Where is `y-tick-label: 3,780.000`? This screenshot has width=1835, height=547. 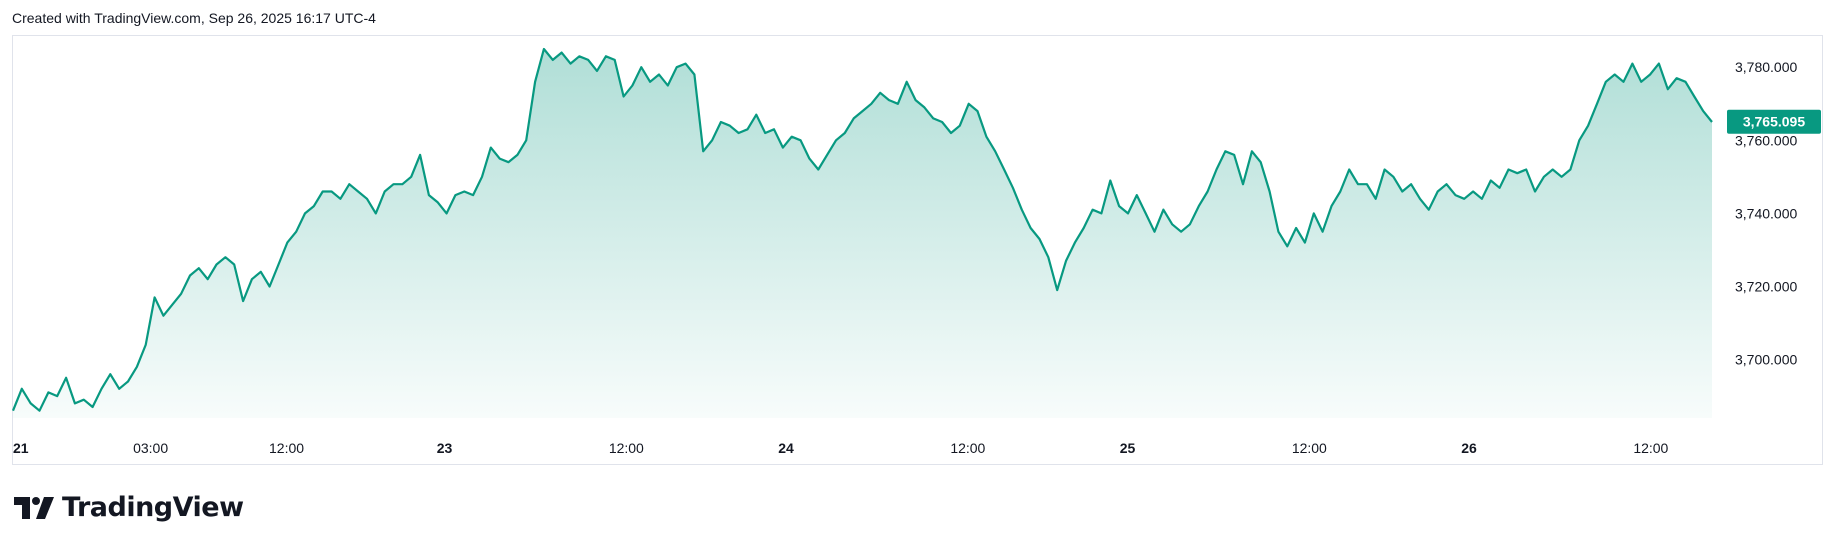 y-tick-label: 3,780.000 is located at coordinates (1766, 67).